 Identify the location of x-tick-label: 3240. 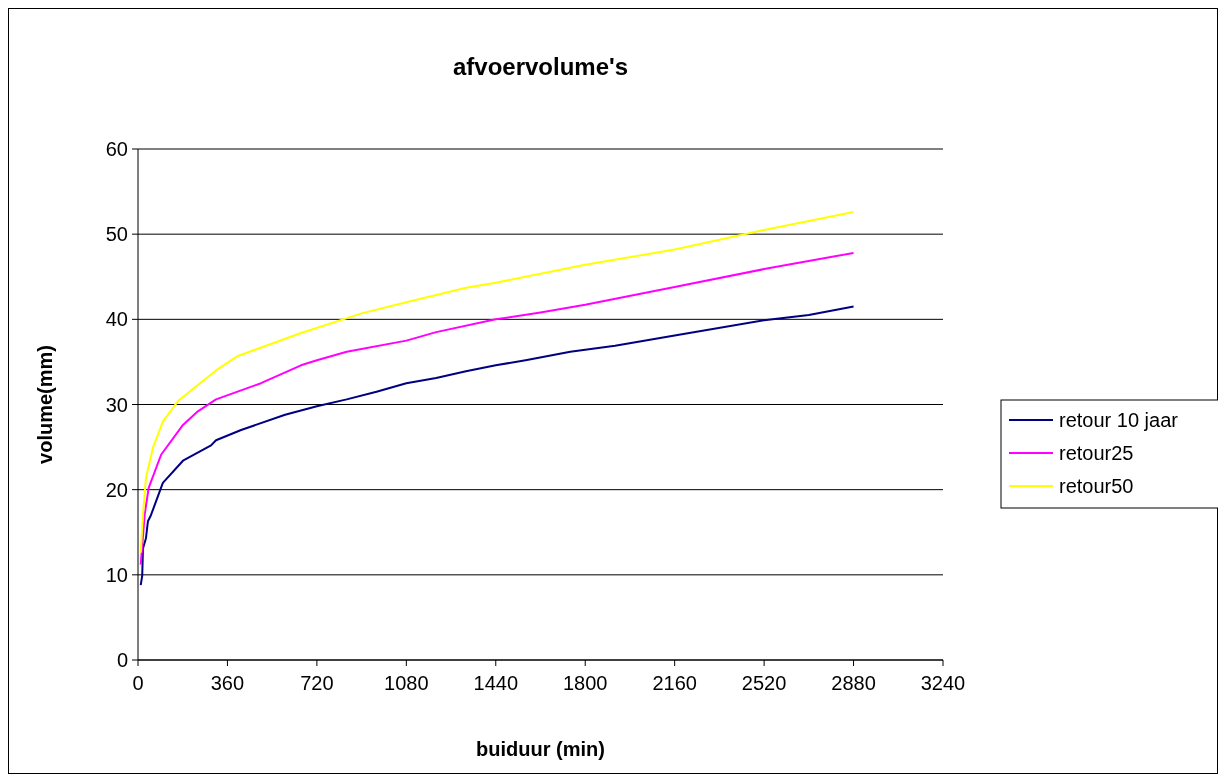
(943, 683).